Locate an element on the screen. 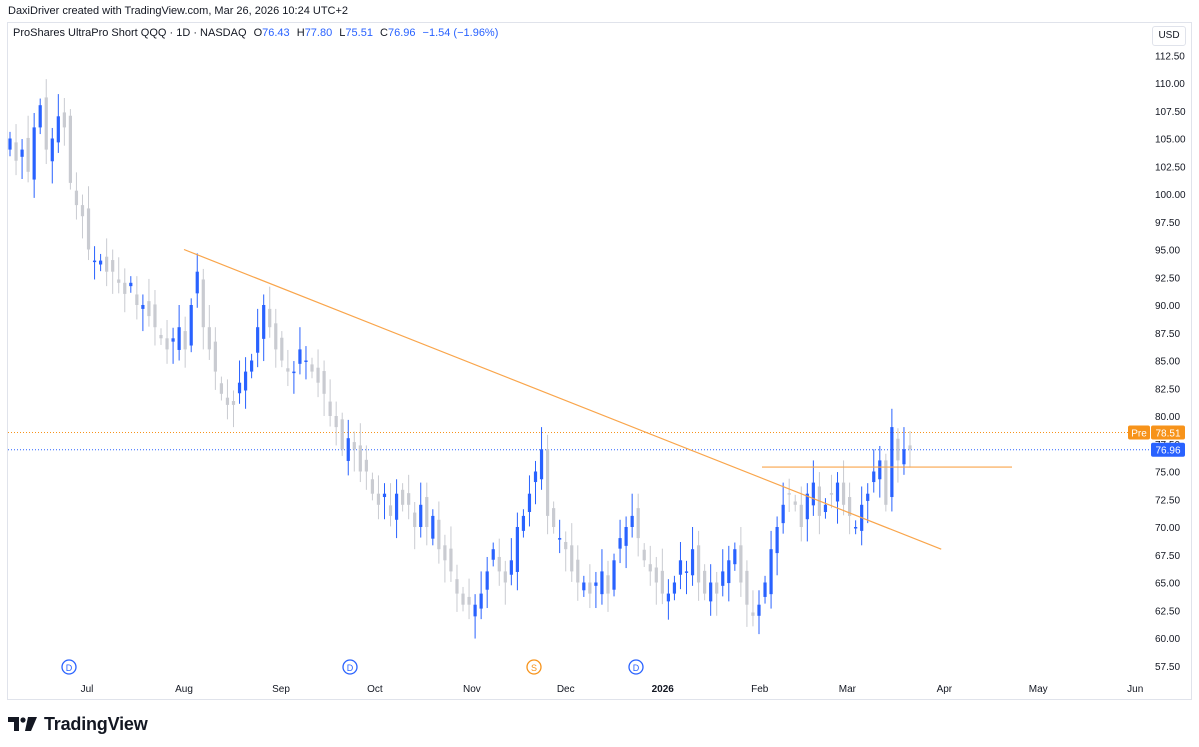 This screenshot has height=747, width=1199. x-tick-label: Sep is located at coordinates (281, 689).